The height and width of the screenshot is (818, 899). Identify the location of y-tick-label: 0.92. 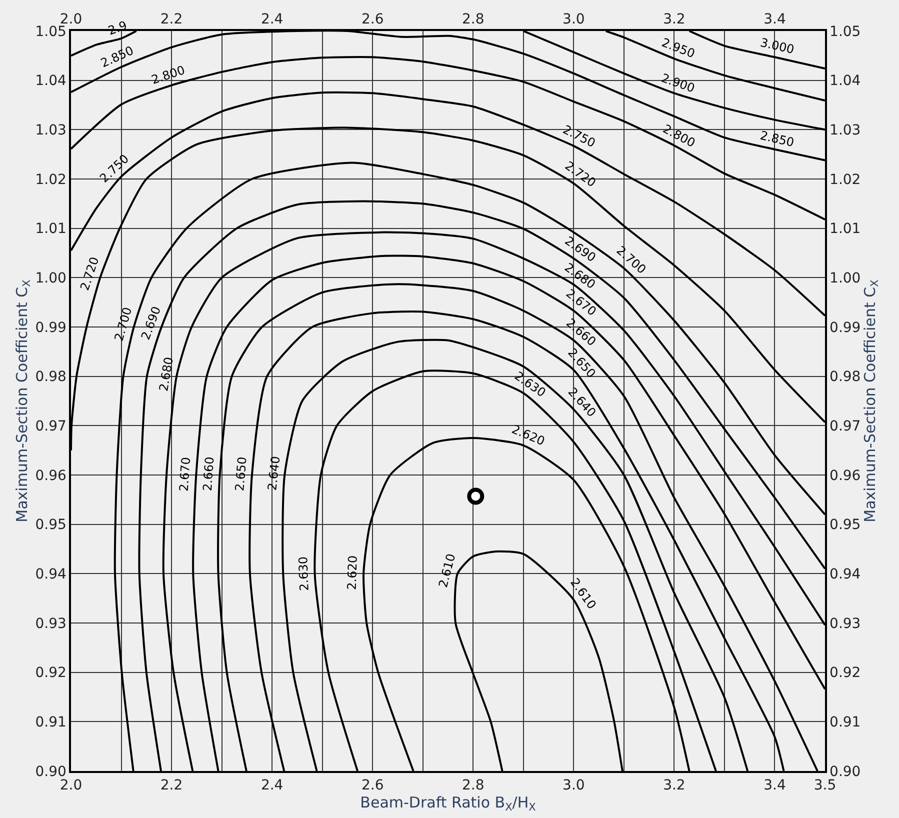
(50, 673).